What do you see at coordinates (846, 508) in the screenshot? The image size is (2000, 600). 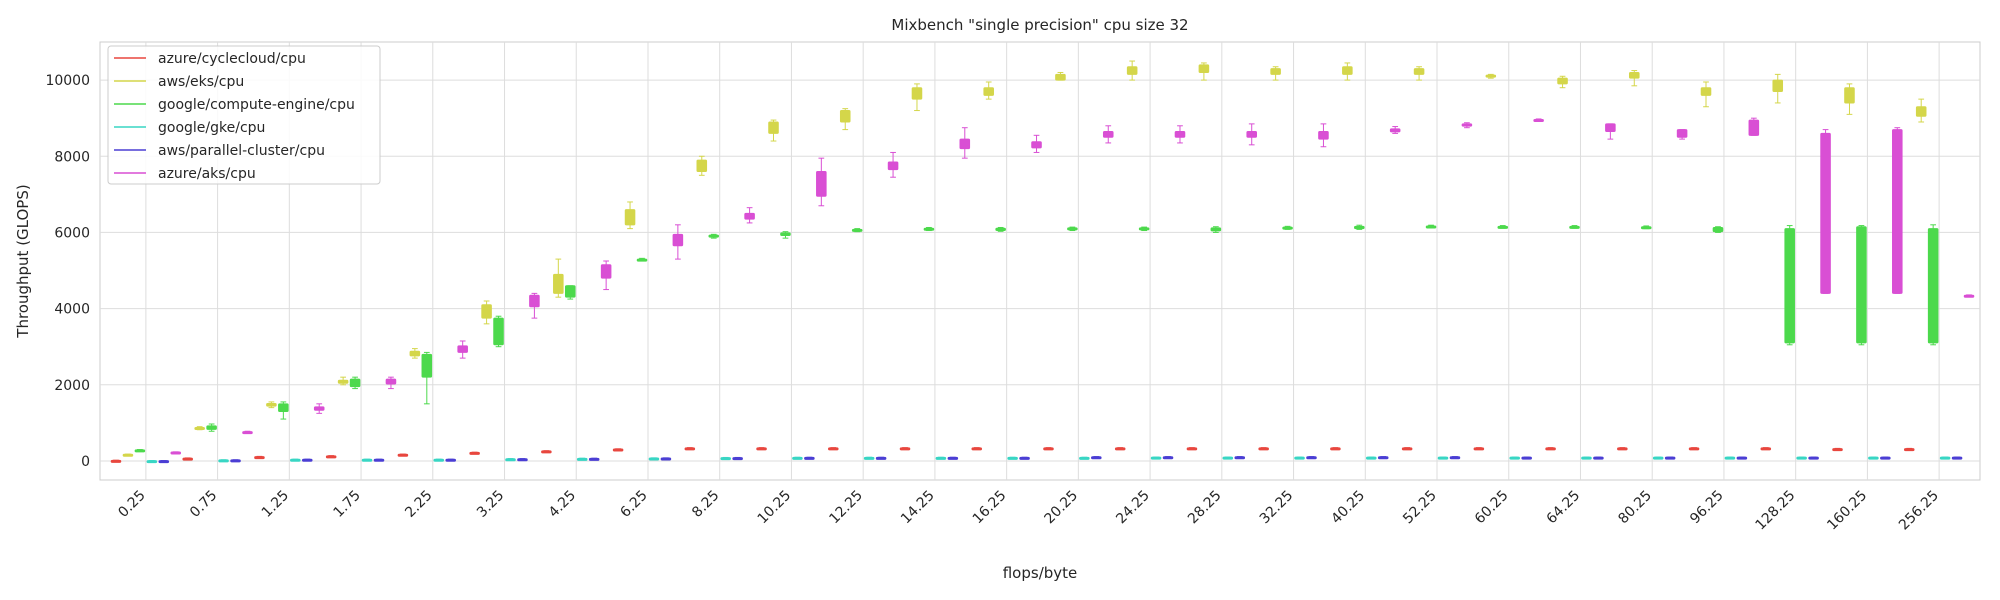 I see `x-tick-label: 12.25` at bounding box center [846, 508].